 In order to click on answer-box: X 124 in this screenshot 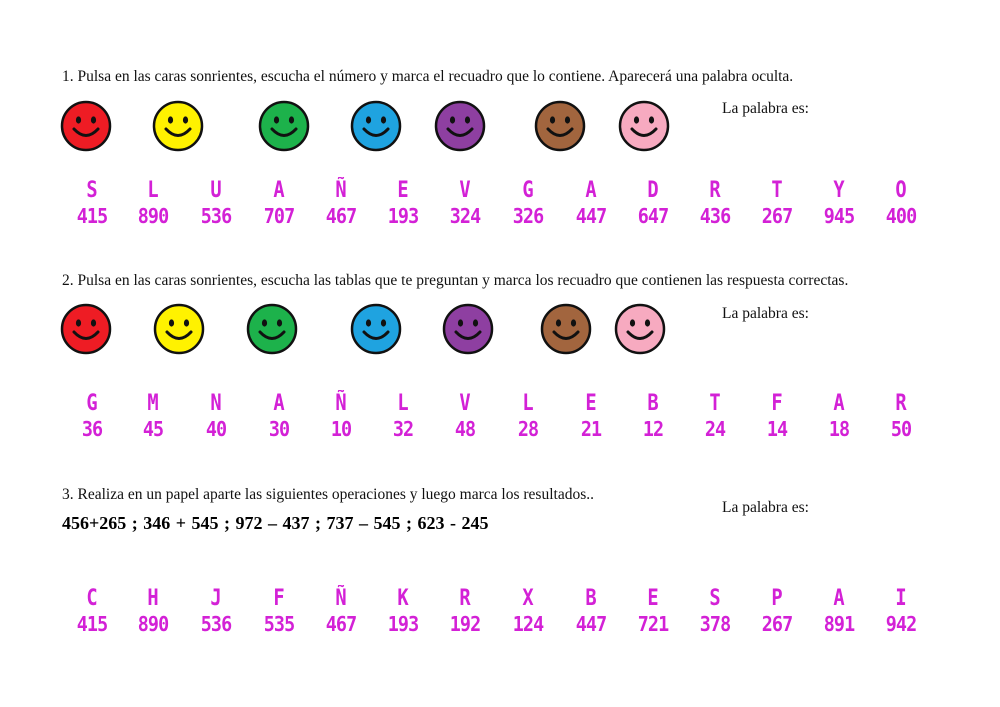, I will do `click(528, 611)`.